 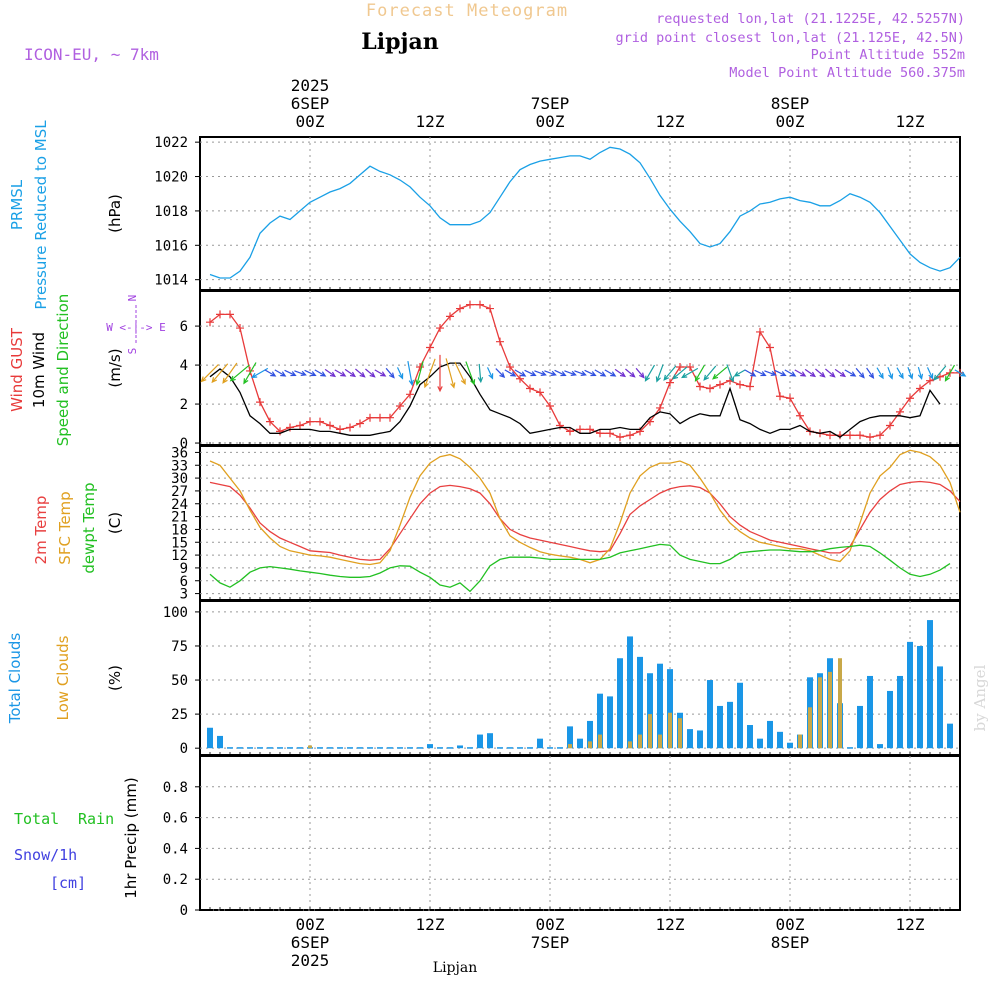 I want to click on panel-wind: 0 2 4 6 (m/s), so click(x=536, y=371).